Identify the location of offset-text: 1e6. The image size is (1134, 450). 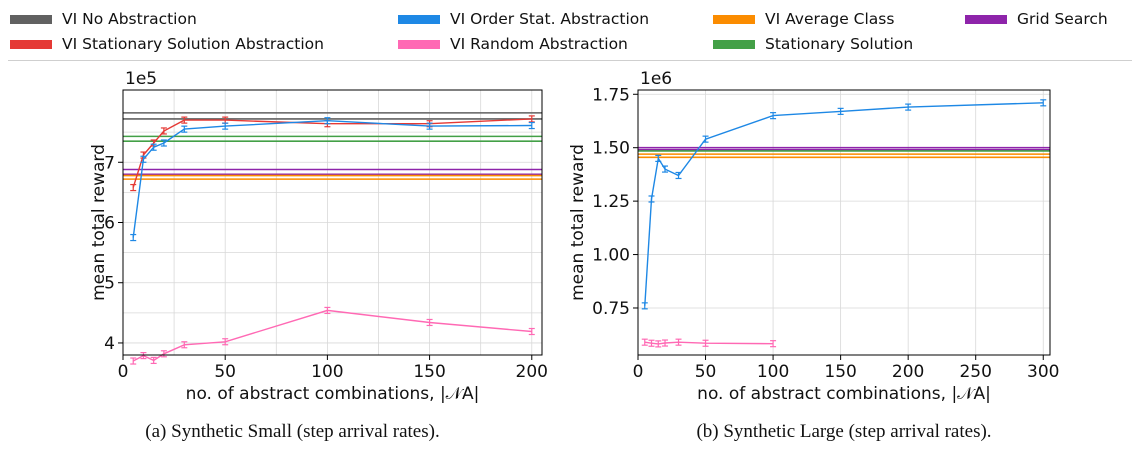
(656, 79).